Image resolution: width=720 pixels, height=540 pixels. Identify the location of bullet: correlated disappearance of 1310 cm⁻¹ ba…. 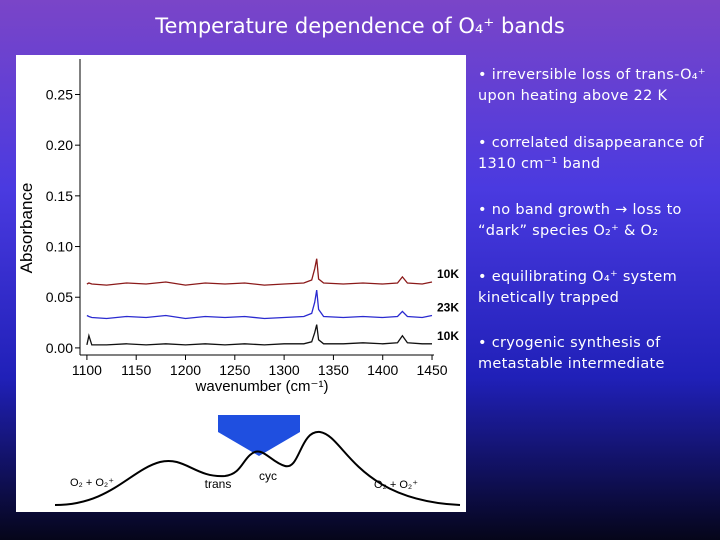
(597, 154).